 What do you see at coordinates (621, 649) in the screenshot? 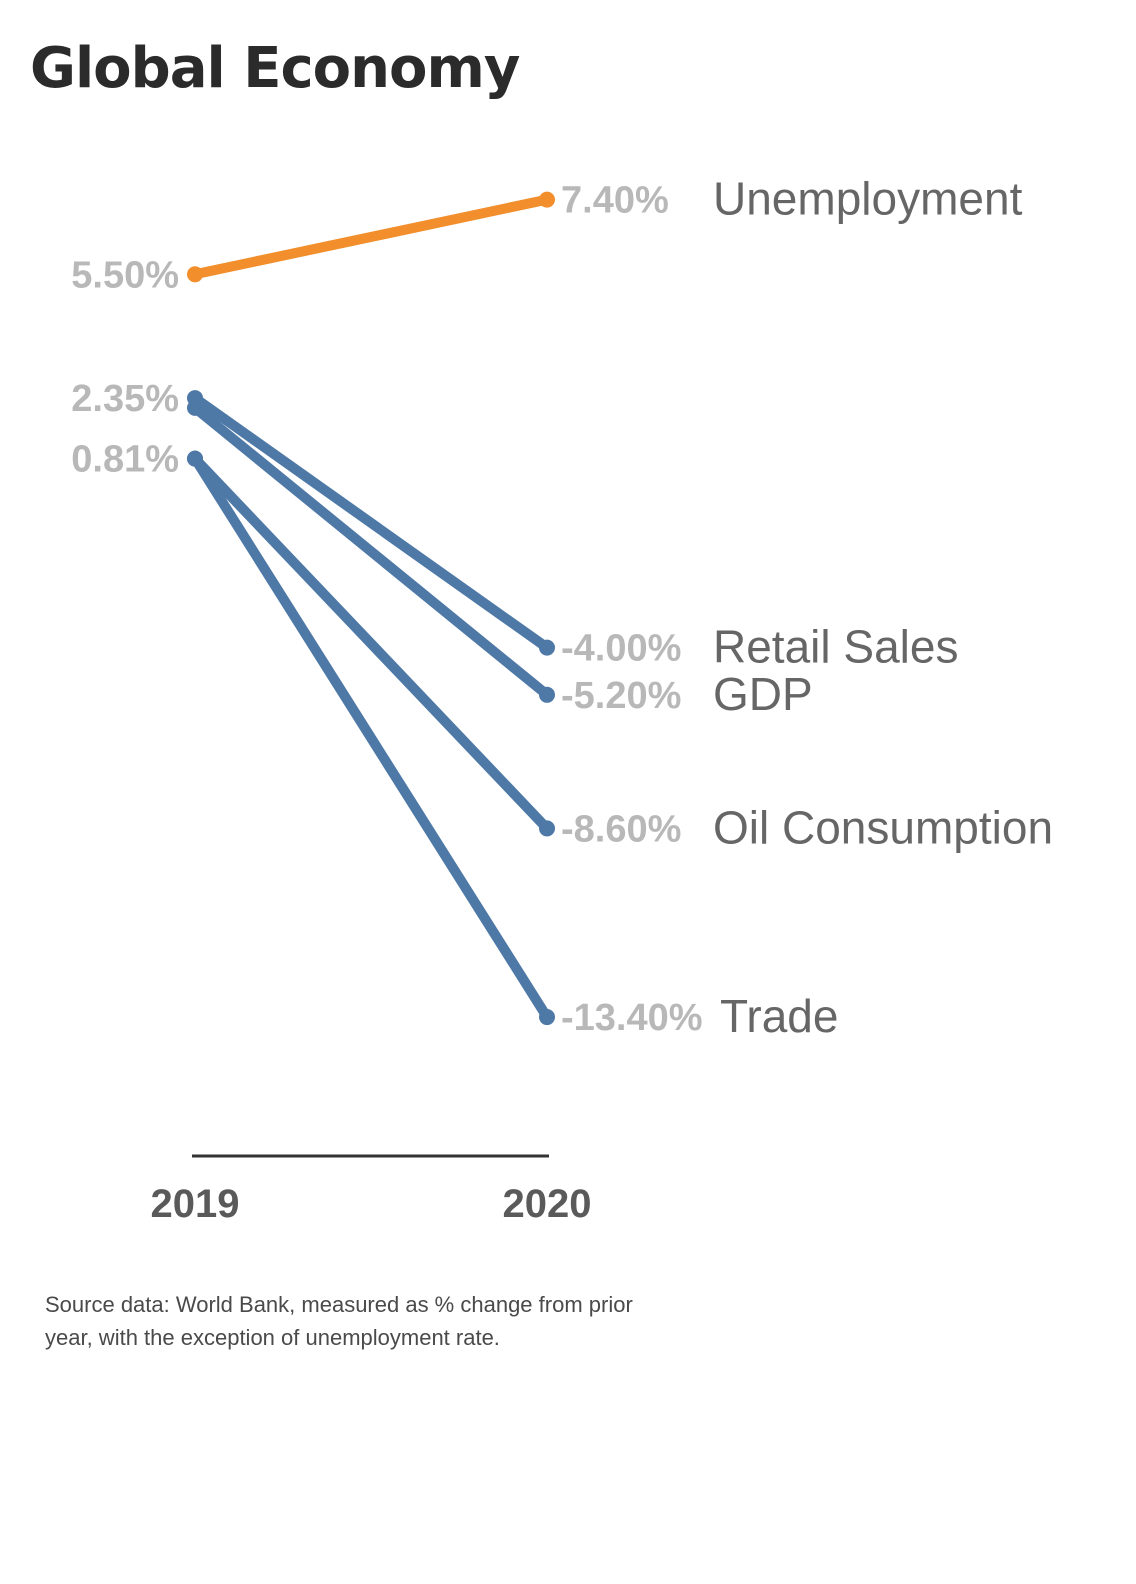
I see `end-value-retail-sales: -4.00%` at bounding box center [621, 649].